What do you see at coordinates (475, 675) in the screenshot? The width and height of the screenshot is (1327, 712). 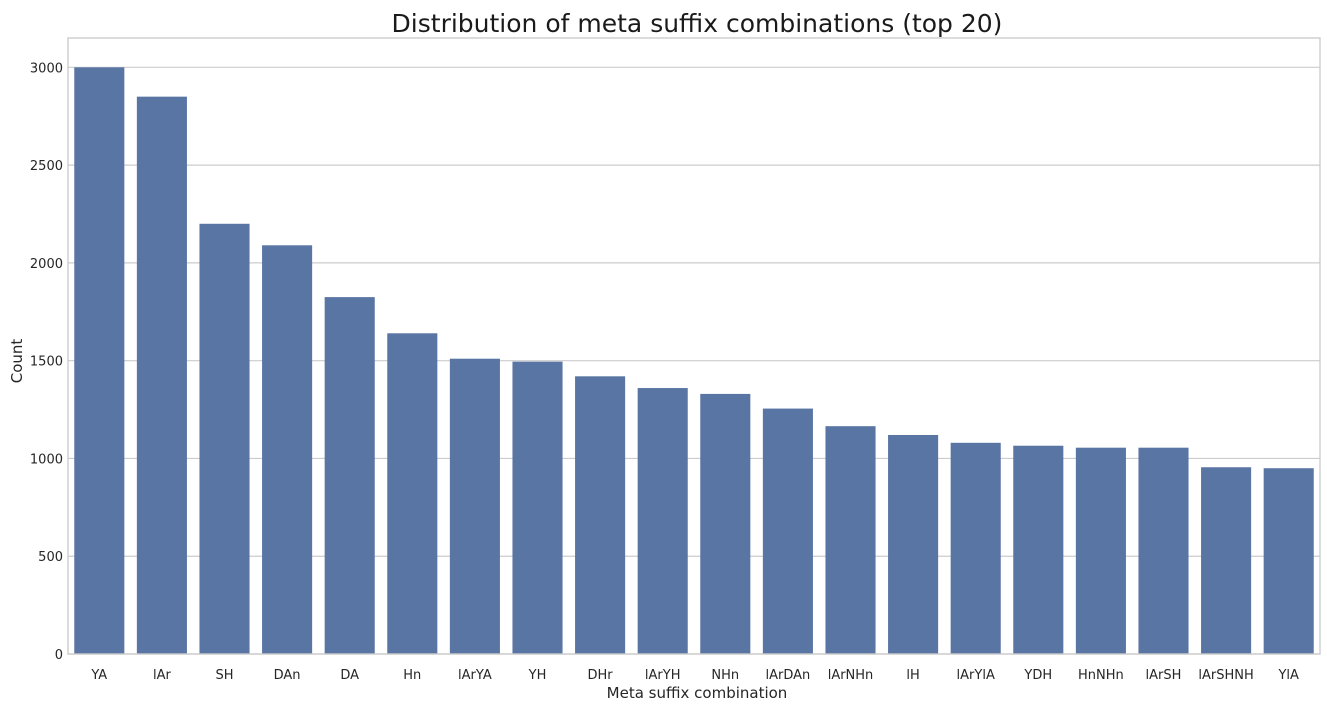 I see `x-tick-label: lArYA` at bounding box center [475, 675].